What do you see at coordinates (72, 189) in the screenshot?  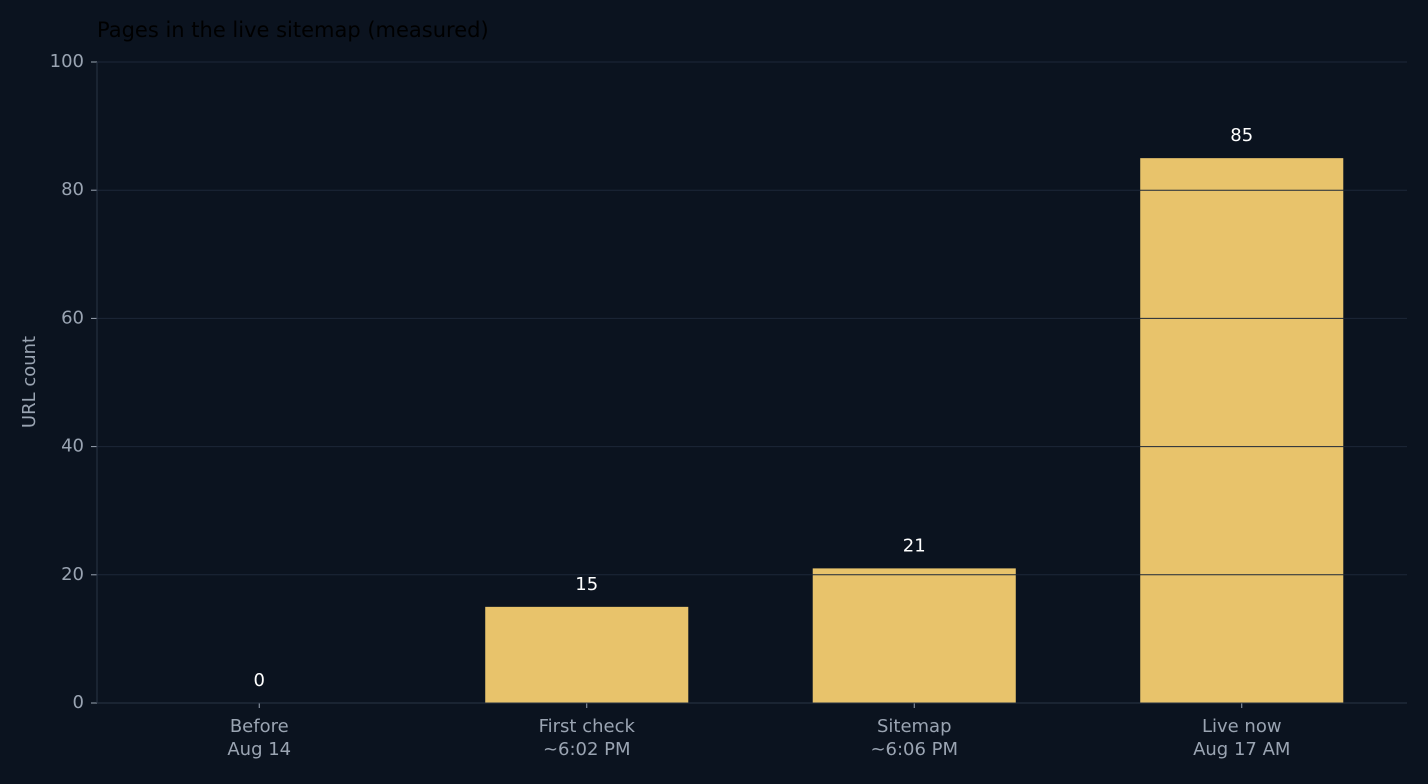 I see `y-tick-label: 80` at bounding box center [72, 189].